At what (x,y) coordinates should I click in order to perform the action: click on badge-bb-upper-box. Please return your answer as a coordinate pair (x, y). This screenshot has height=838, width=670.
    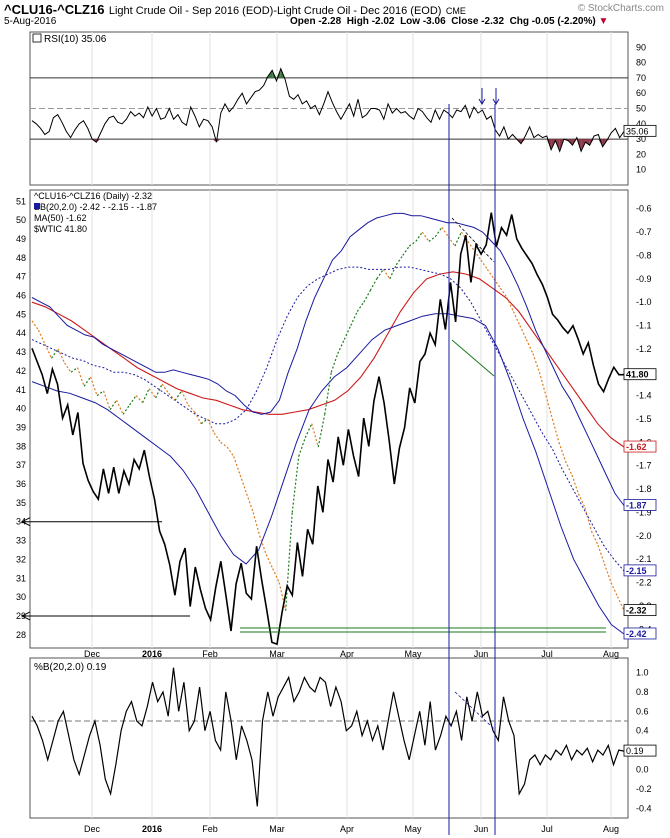
    Looking at the image, I should click on (640, 505).